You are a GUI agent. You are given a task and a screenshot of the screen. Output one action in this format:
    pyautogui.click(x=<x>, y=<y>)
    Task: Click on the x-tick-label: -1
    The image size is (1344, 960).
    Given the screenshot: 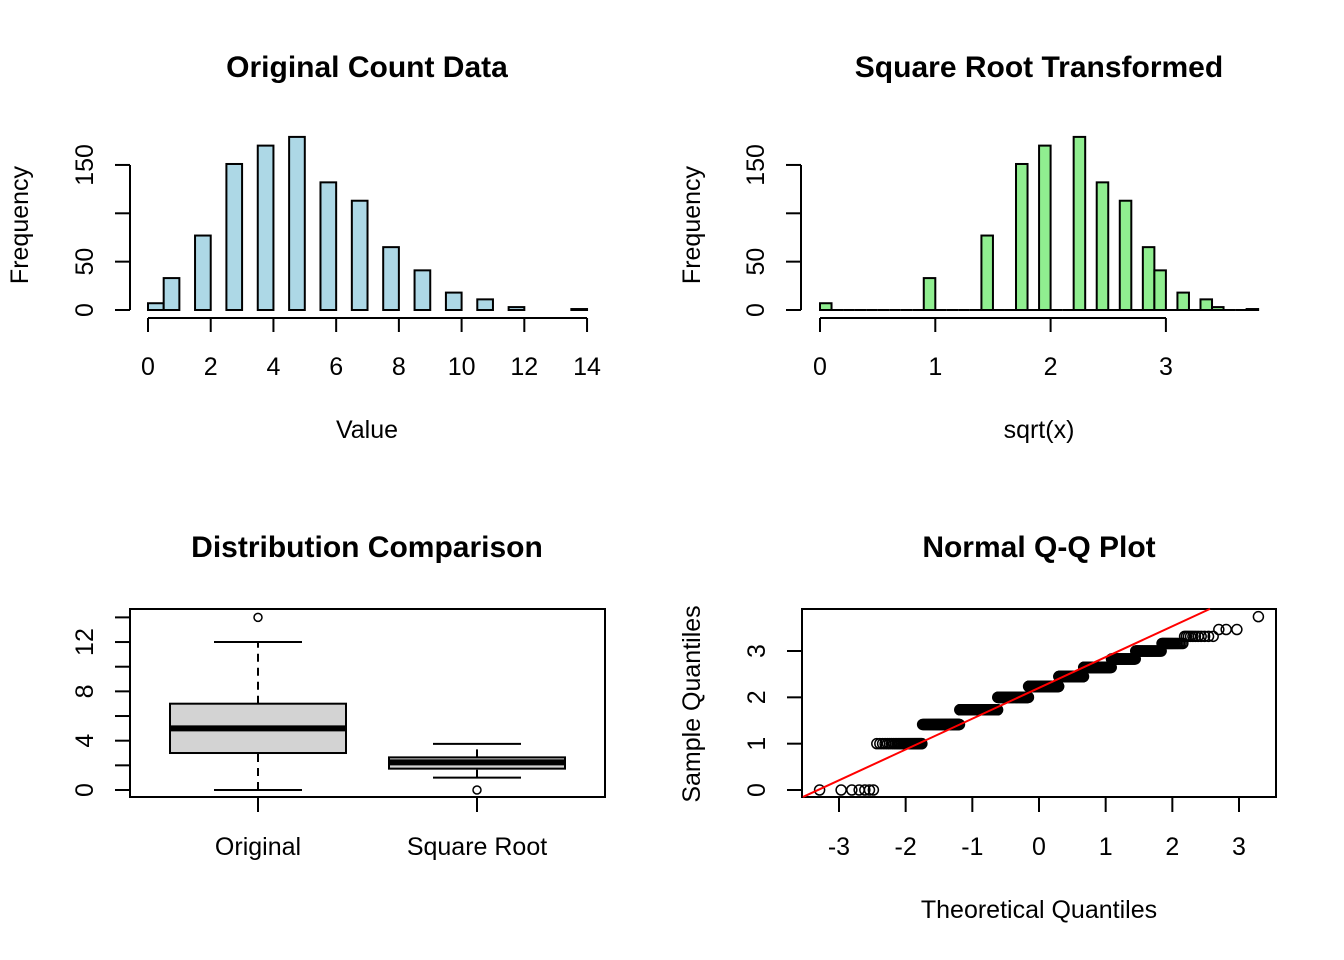 What is the action you would take?
    pyautogui.click(x=972, y=847)
    